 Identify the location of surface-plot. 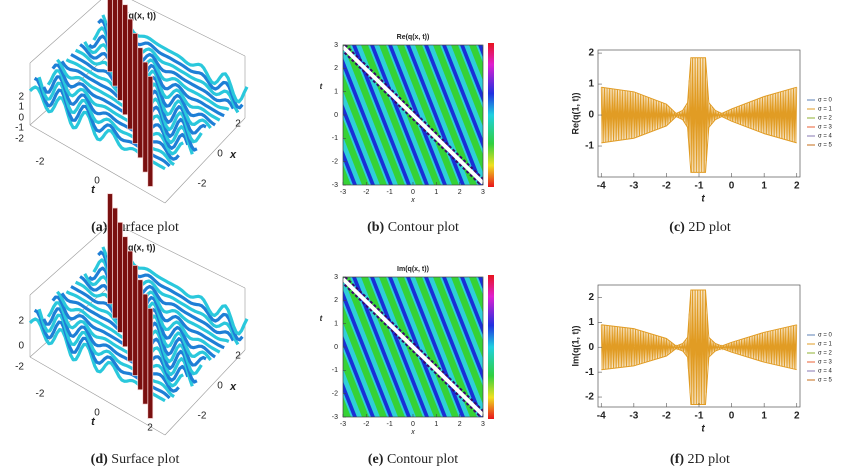
(138, 314).